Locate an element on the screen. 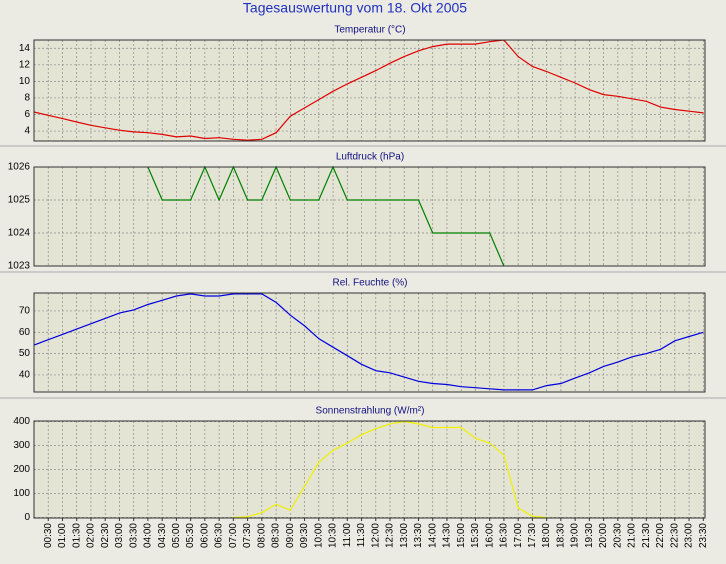 The height and width of the screenshot is (564, 726). y-tick-label: 6 is located at coordinates (27, 114).